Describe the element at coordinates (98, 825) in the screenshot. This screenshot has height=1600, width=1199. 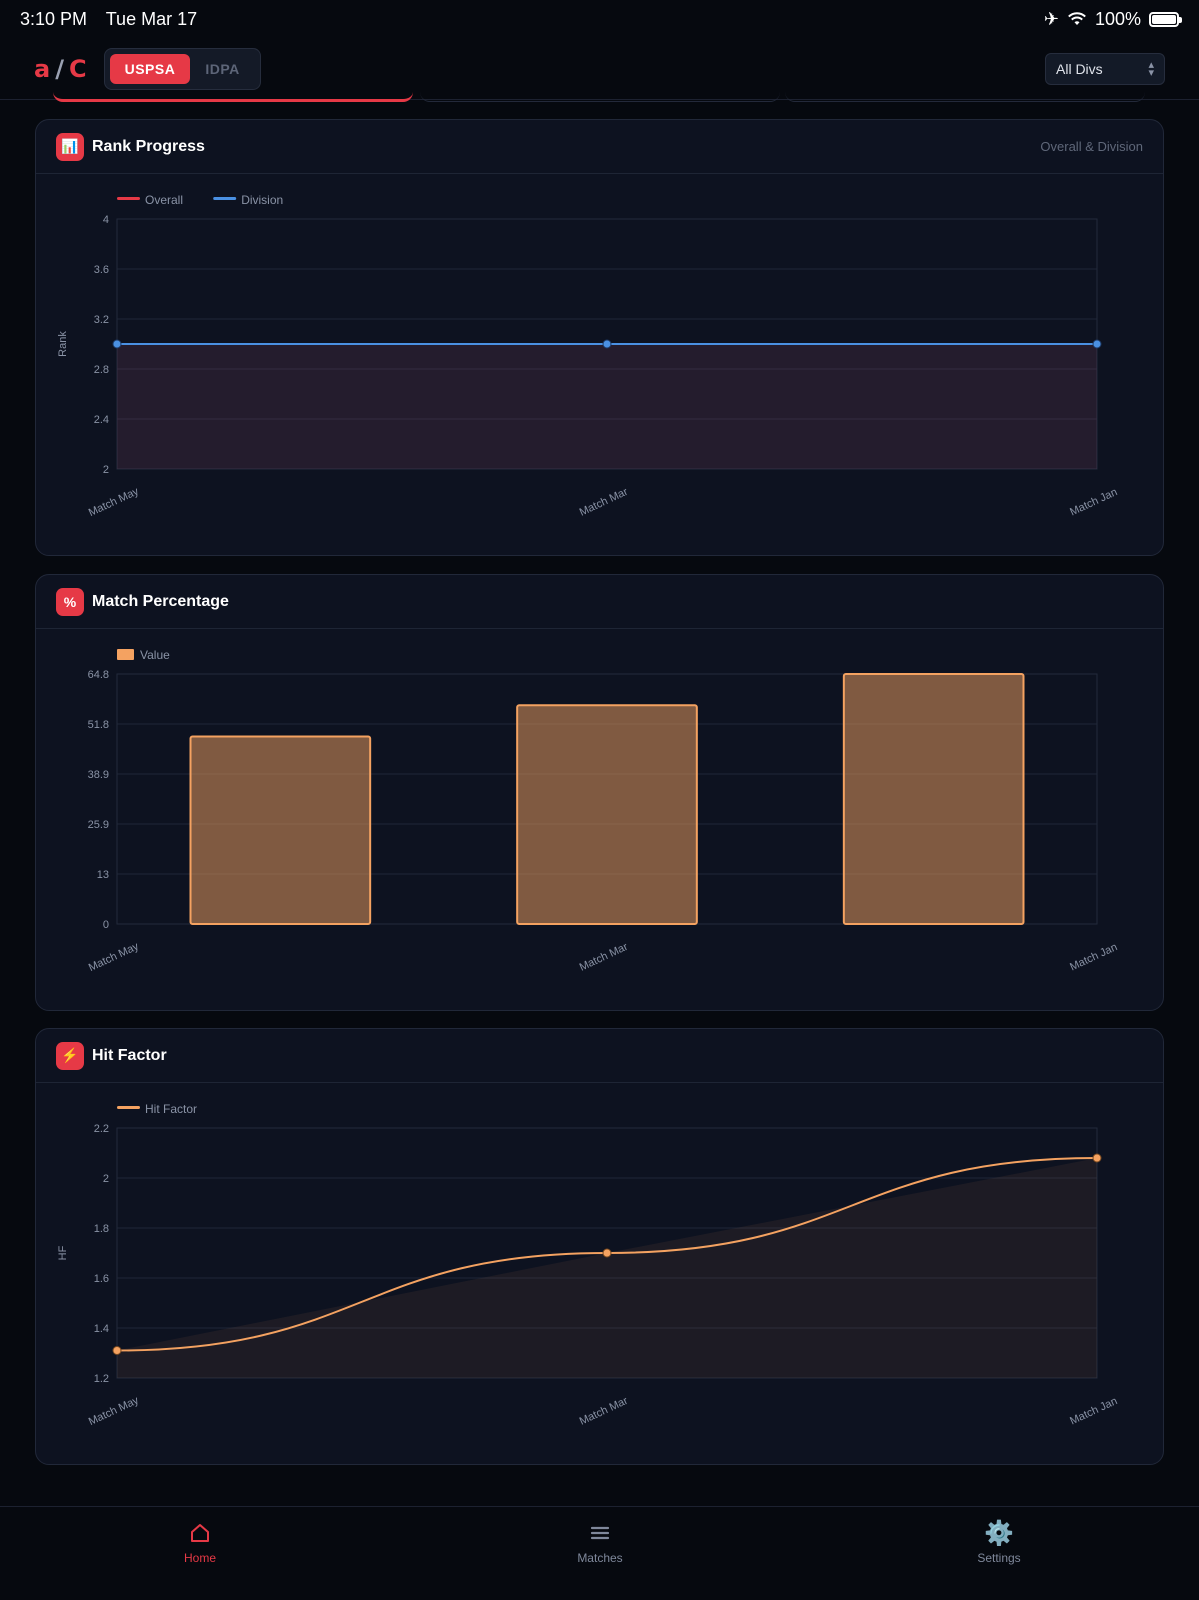
I see `y-tick-label: 25.9` at that location.